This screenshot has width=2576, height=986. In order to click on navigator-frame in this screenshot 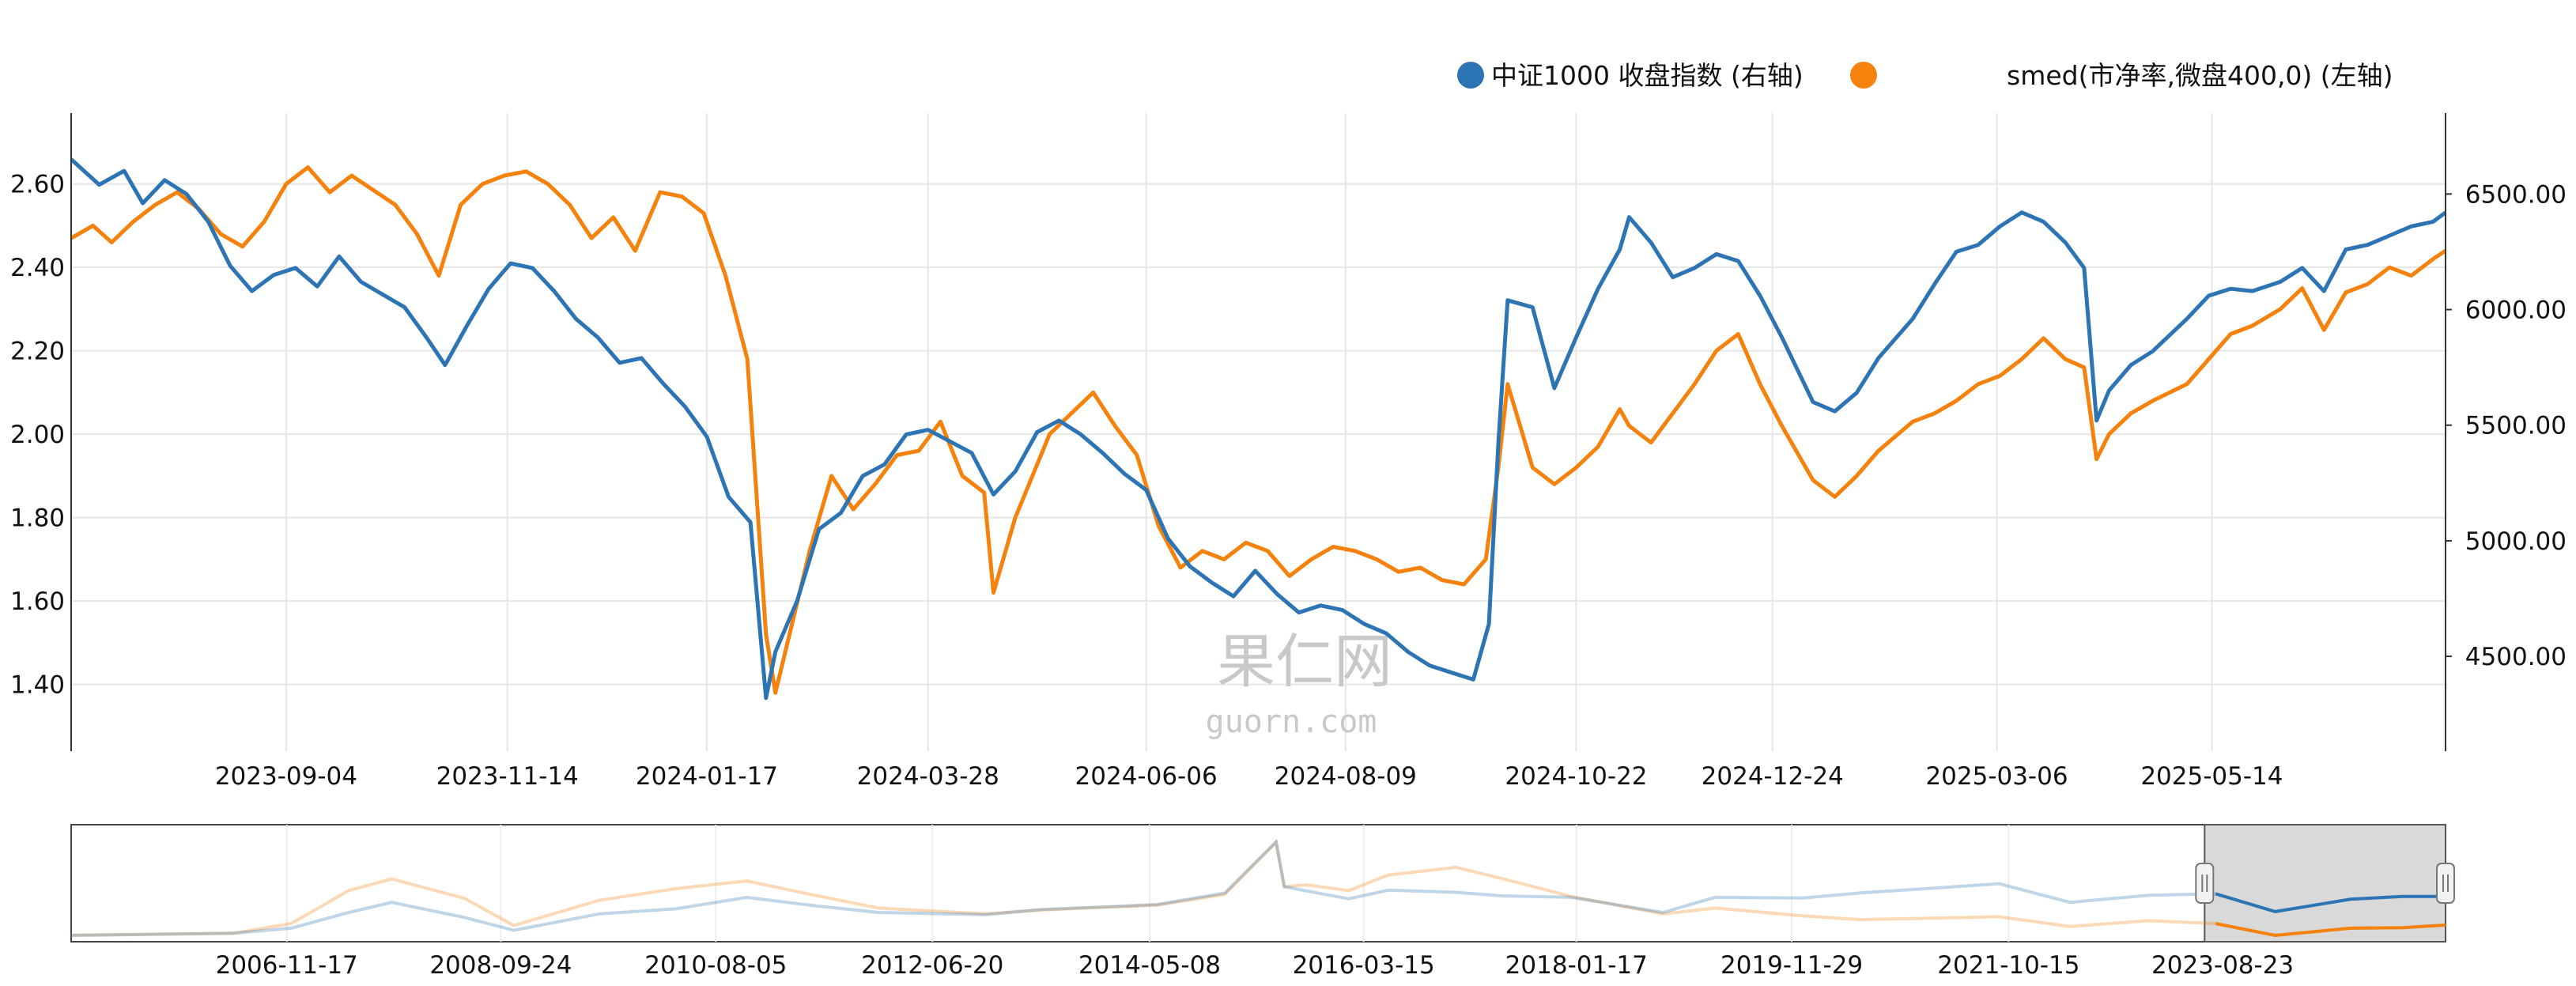, I will do `click(1258, 883)`.